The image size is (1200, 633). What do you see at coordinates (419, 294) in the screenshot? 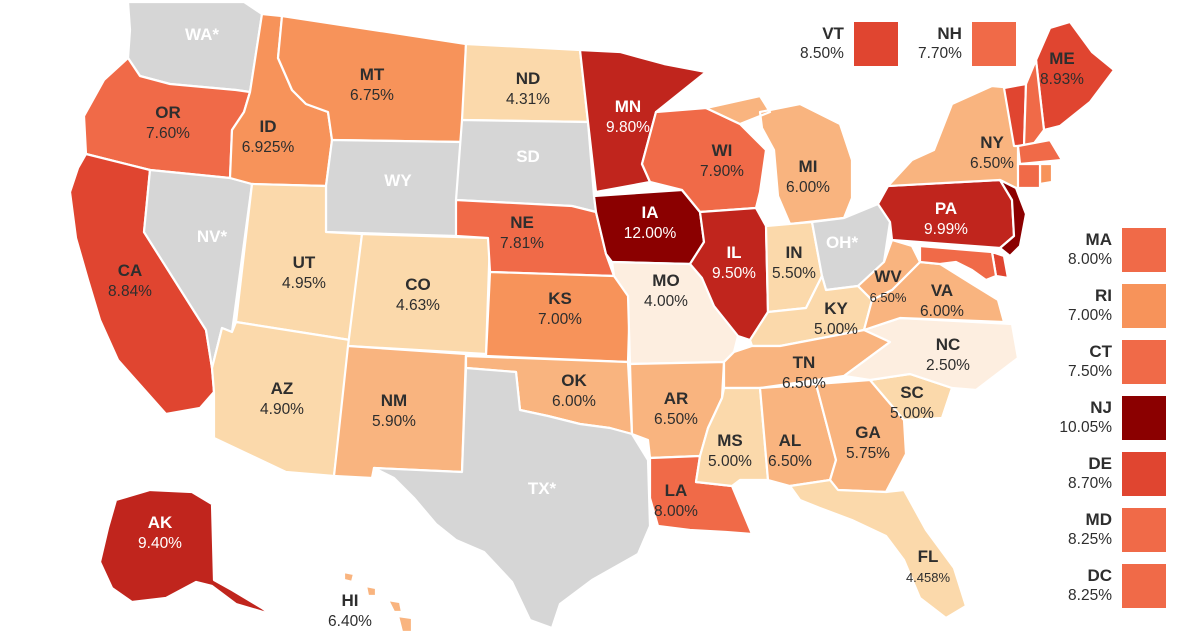
I see `state-co` at bounding box center [419, 294].